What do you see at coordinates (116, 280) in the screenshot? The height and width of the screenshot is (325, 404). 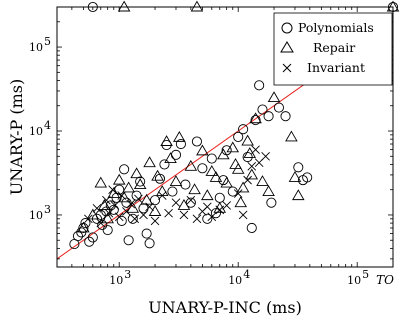 I see `x-tick-label-0: 10` at bounding box center [116, 280].